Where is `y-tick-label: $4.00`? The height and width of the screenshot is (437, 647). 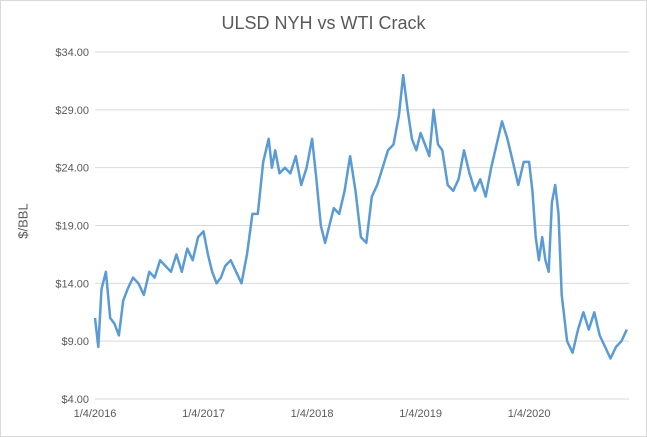 y-tick-label: $4.00 is located at coordinates (75, 400).